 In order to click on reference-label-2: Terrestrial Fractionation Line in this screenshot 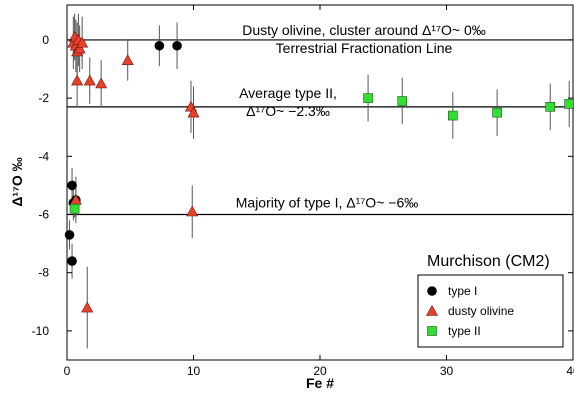, I will do `click(364, 48)`.